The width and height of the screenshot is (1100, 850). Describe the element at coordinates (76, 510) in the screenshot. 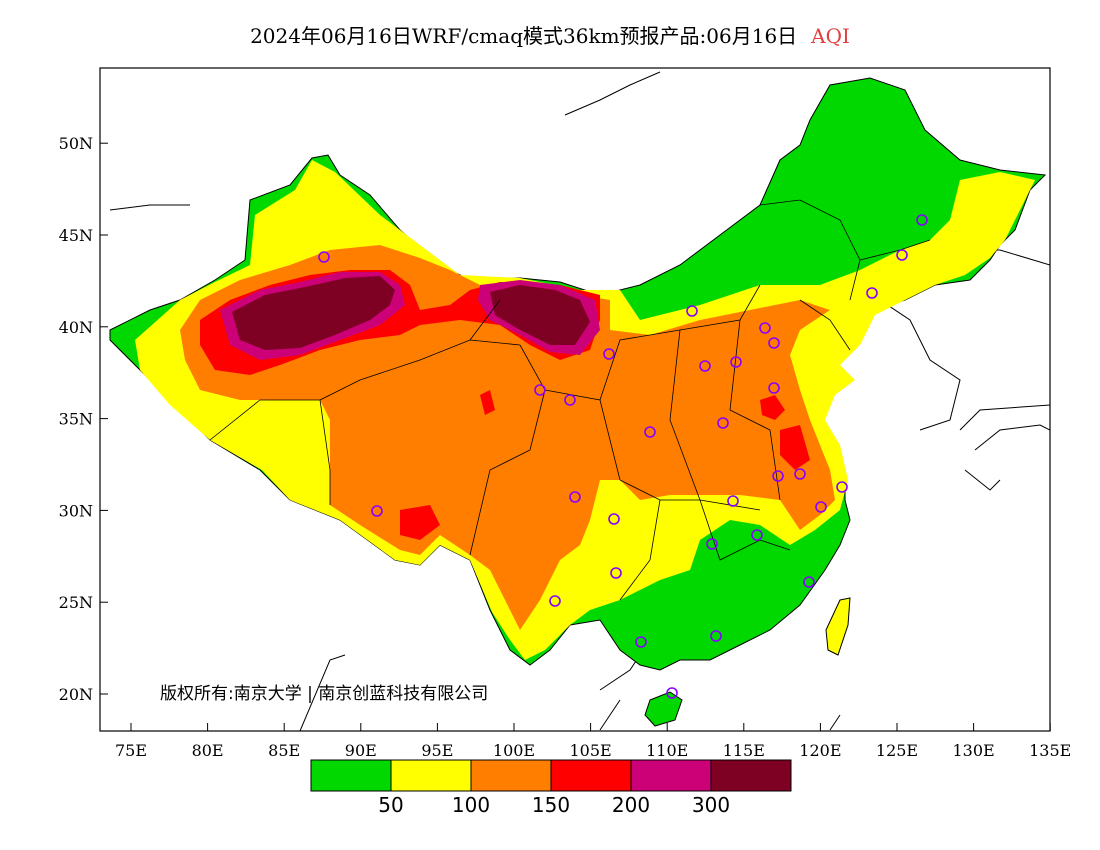

I see `lat-tick-label: 30N` at that location.